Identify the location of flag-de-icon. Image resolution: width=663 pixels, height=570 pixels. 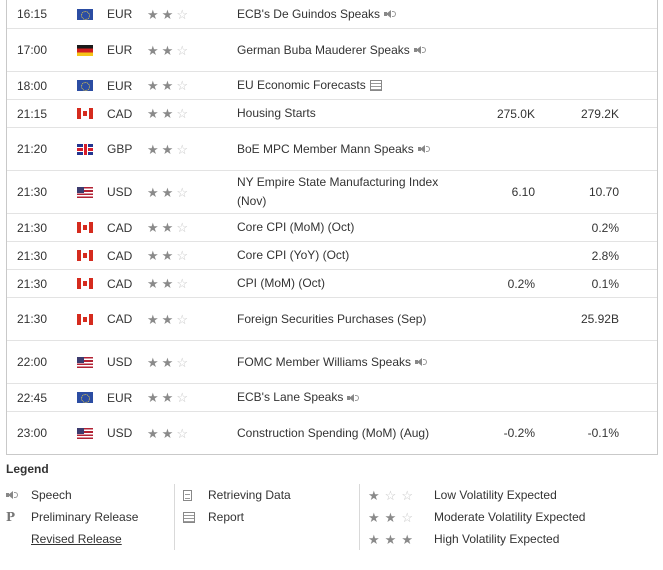
(85, 50).